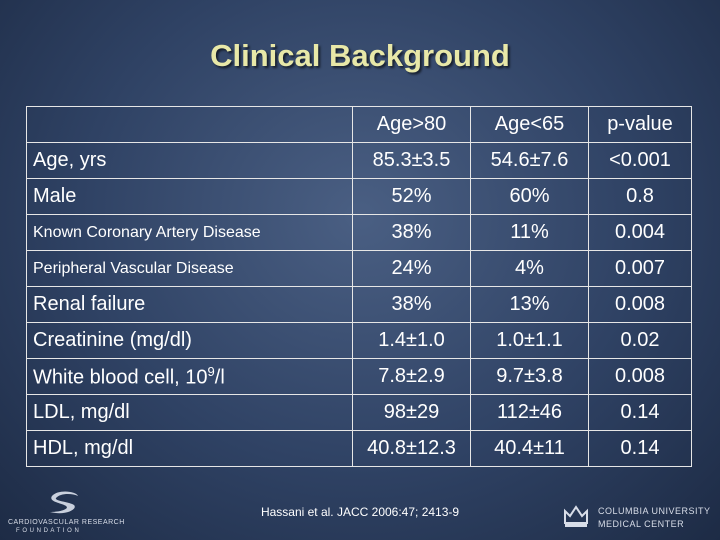 The image size is (720, 540). I want to click on header-age-under-65: Age<65, so click(529, 124).